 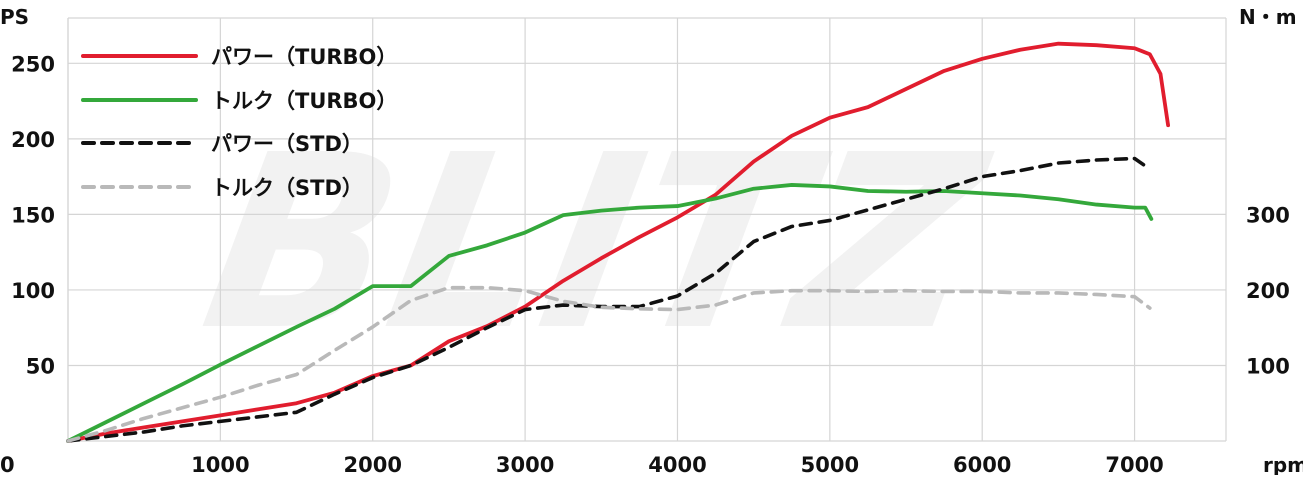 I want to click on x-tick-label: 7000, so click(x=1134, y=464).